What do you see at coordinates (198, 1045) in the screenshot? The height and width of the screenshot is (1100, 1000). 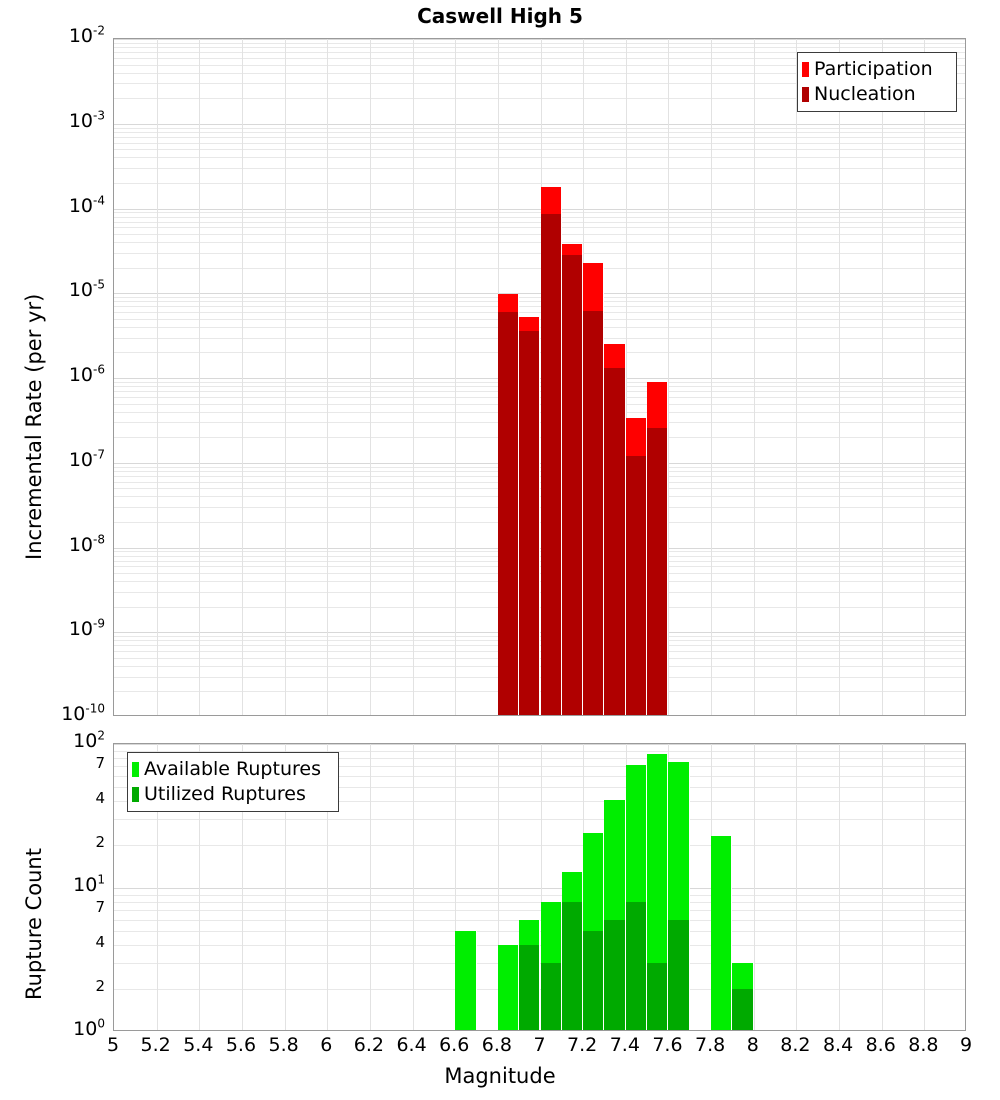 I see `x-axis-tick-label: 5.4` at bounding box center [198, 1045].